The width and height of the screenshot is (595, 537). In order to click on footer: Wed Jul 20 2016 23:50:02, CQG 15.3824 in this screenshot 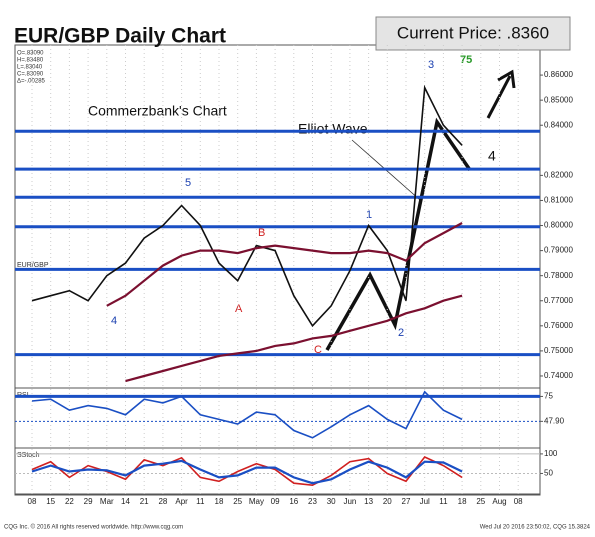, I will do `click(535, 528)`.